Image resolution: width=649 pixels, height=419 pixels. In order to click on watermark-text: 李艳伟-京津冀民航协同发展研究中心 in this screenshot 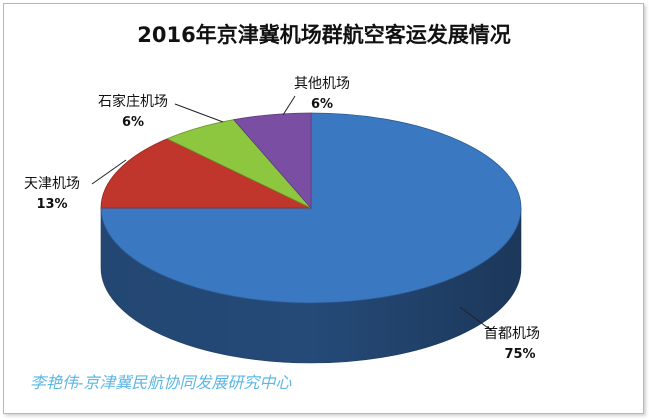, I will do `click(161, 382)`.